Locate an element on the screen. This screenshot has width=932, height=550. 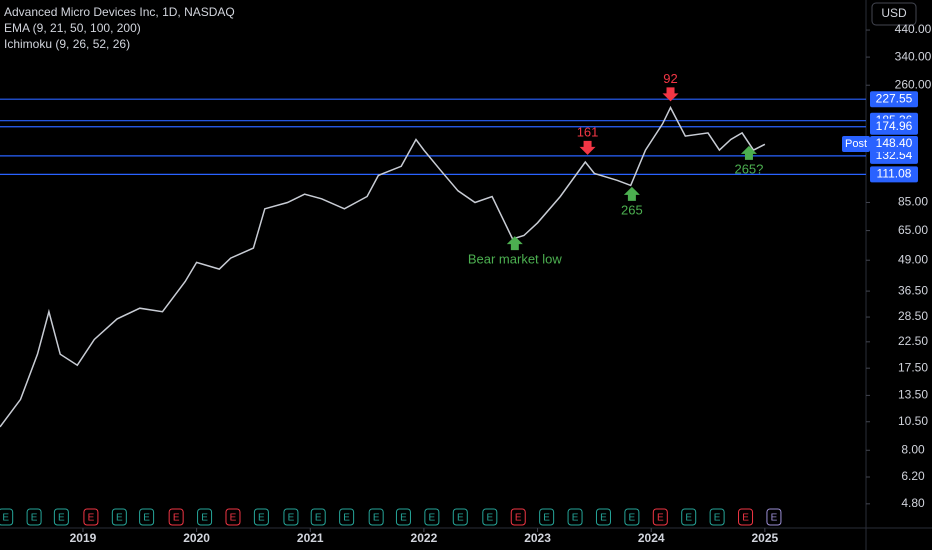
y-tick-label: 8.00 is located at coordinates (913, 449).